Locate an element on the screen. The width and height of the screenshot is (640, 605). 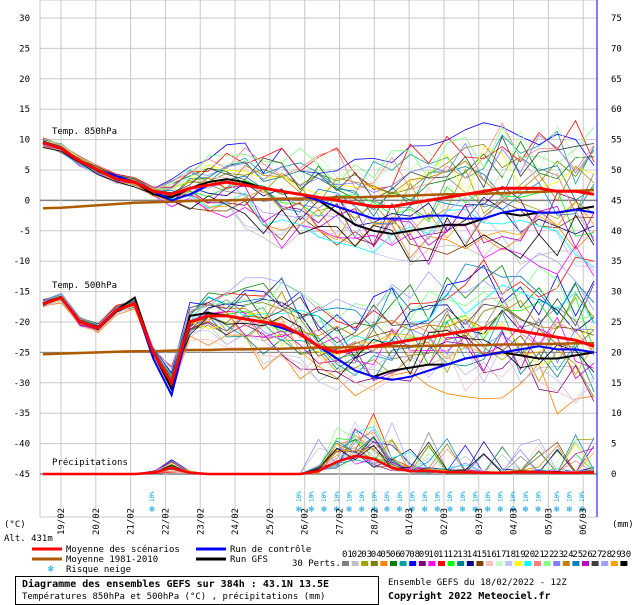
member-number: 22 is located at coordinates (549, 555).